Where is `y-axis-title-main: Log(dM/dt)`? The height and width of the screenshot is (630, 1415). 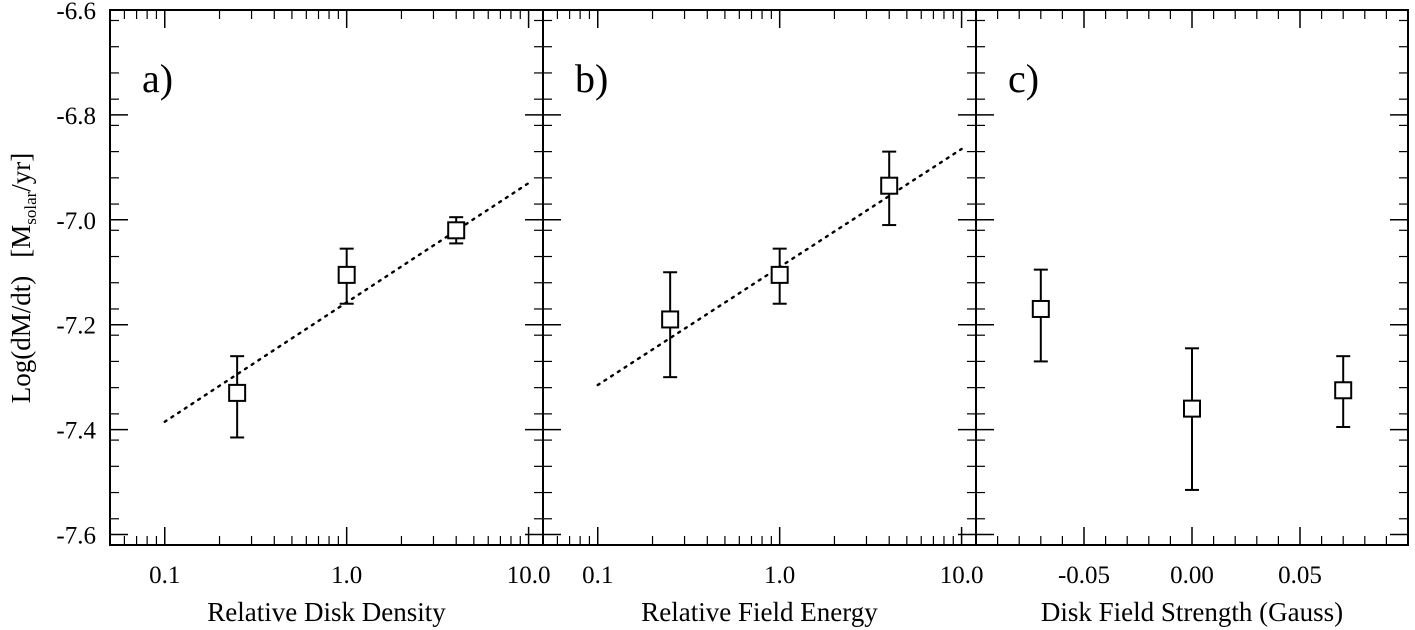 y-axis-title-main: Log(dM/dt) is located at coordinates (21, 340).